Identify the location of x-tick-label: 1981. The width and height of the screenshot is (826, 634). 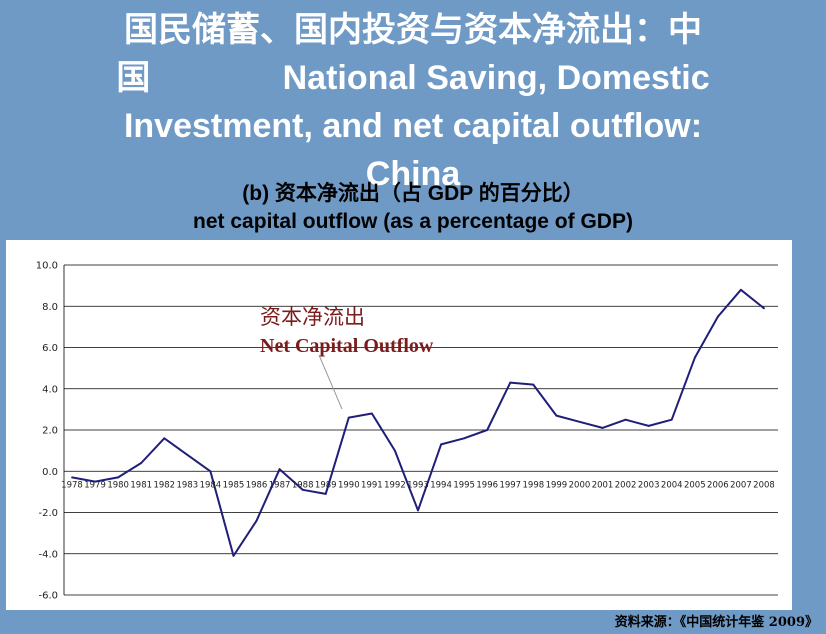
(141, 485).